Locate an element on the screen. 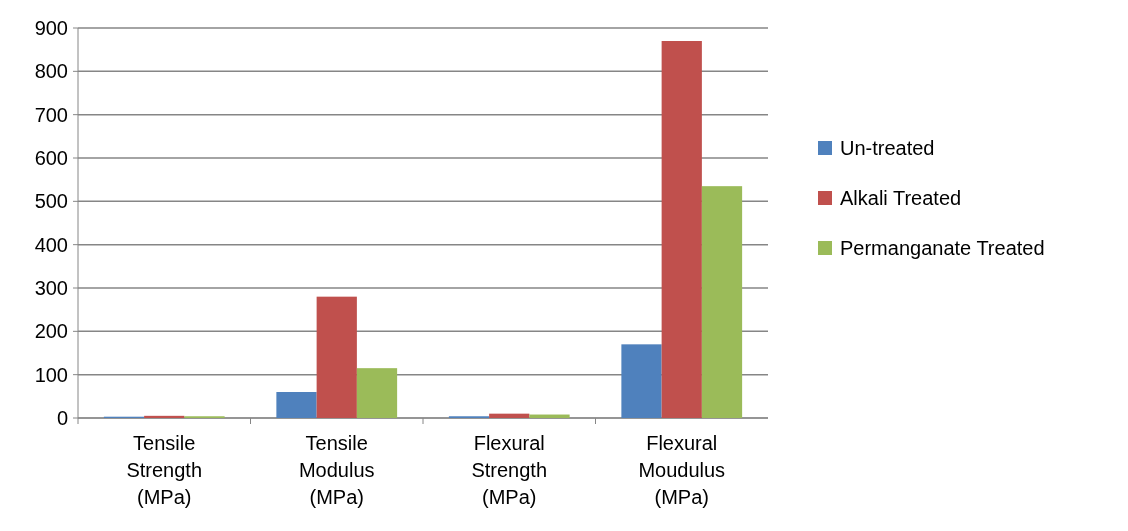  x-tick-label: Tensile Strength (MPa) is located at coordinates (164, 470).